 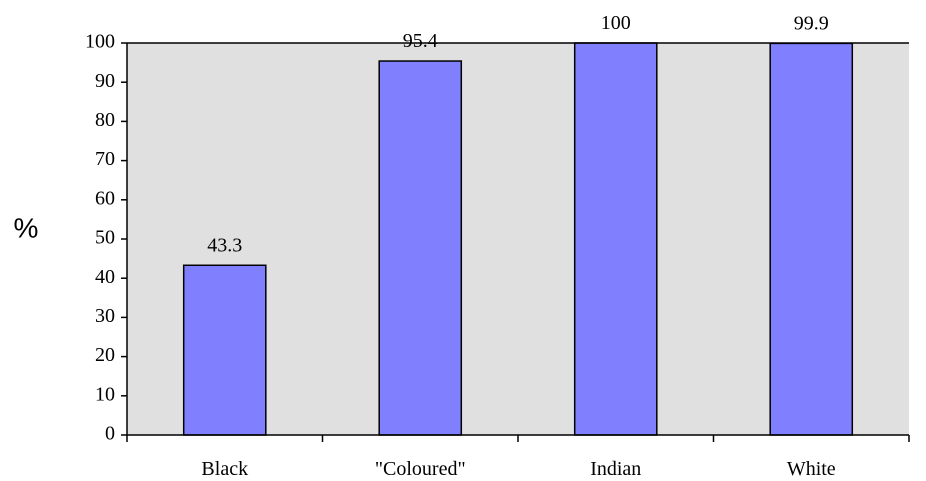 I want to click on y-tick-label: 0, so click(x=110, y=434).